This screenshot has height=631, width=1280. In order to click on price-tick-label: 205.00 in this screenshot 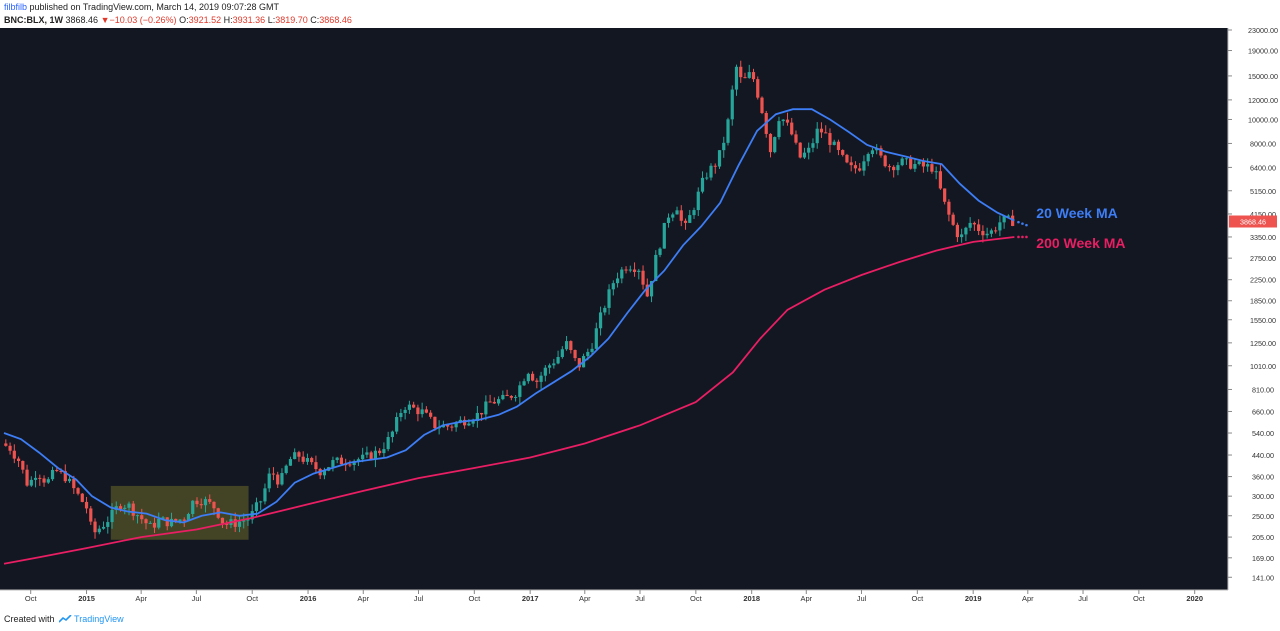, I will do `click(1263, 537)`.